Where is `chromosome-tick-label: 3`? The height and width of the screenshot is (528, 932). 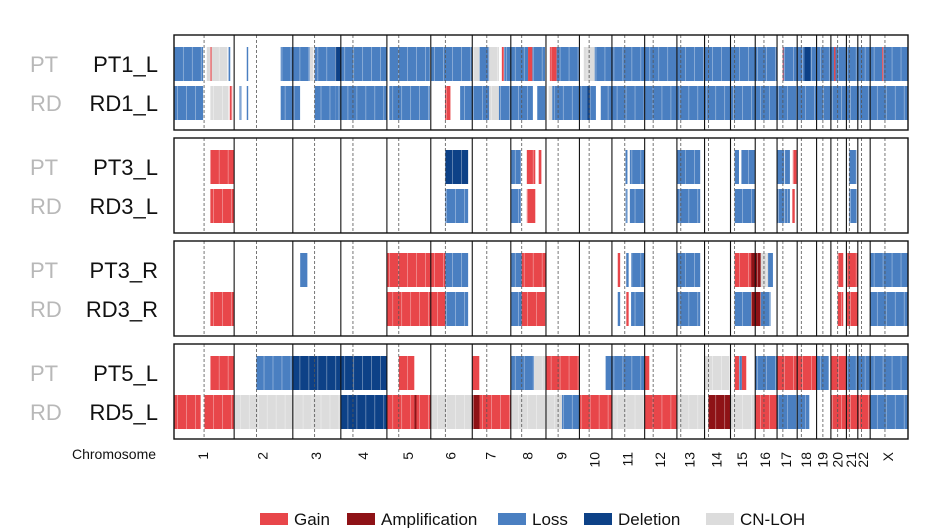
chromosome-tick-label: 3 is located at coordinates (316, 456).